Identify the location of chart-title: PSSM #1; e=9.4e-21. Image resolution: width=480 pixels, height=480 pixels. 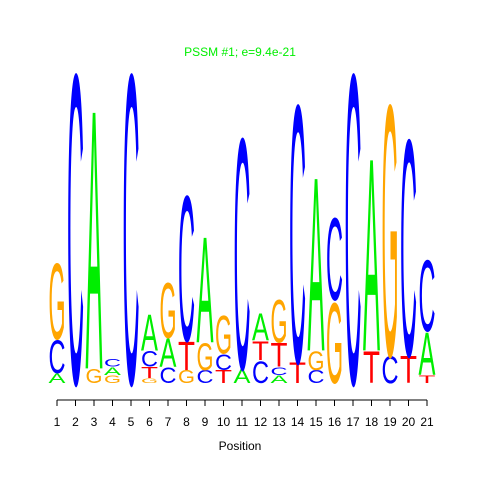
(240, 52).